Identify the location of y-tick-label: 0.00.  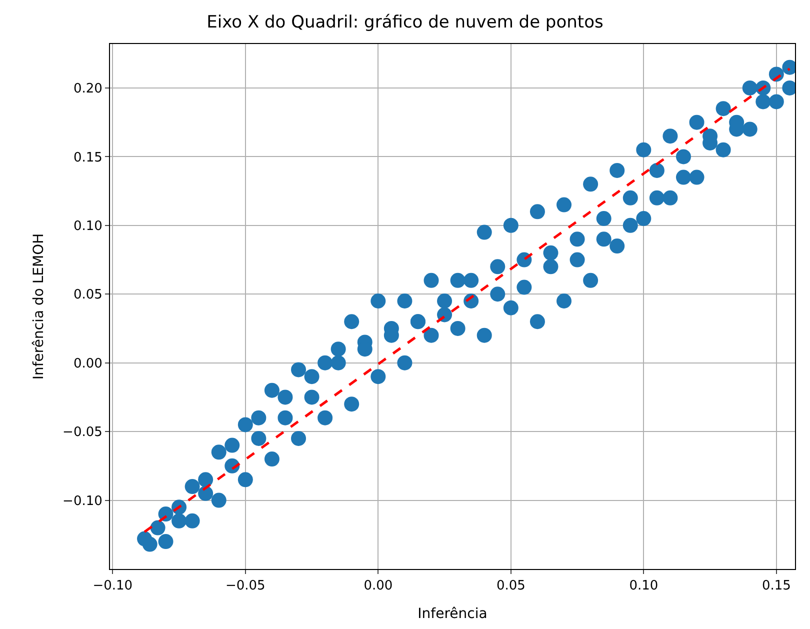
(87, 364).